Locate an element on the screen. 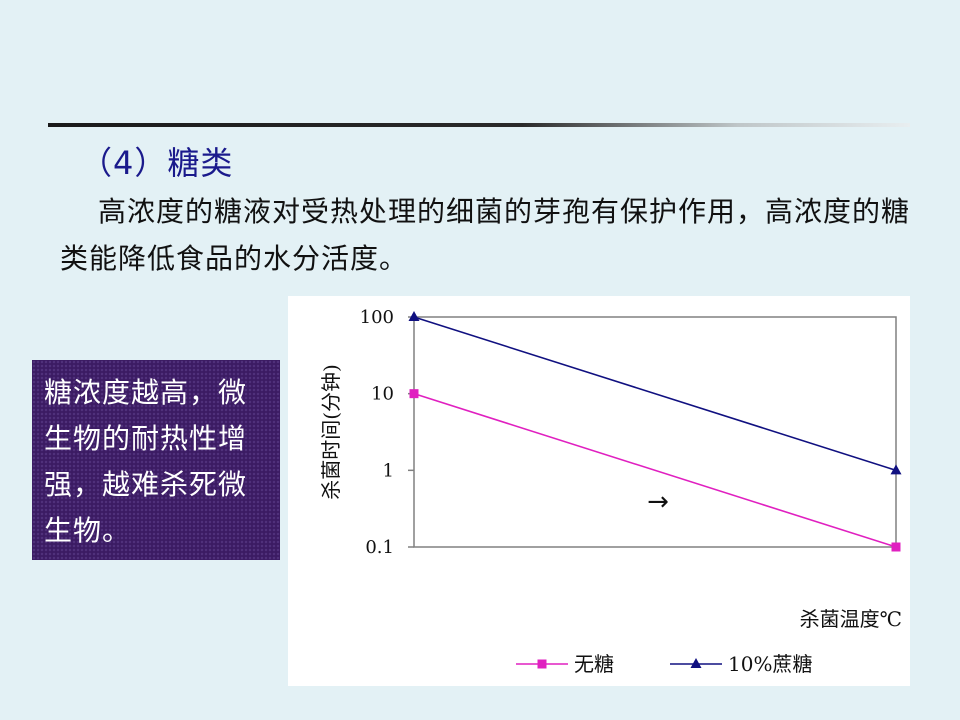 The height and width of the screenshot is (720, 960). title-divider is located at coordinates (479, 125).